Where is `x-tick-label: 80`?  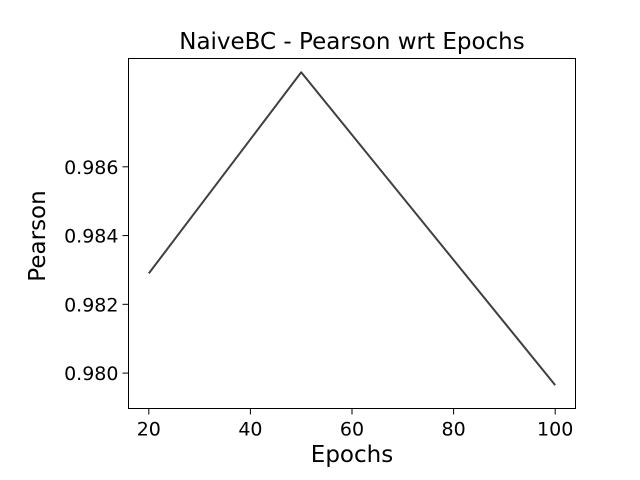 x-tick-label: 80 is located at coordinates (453, 430).